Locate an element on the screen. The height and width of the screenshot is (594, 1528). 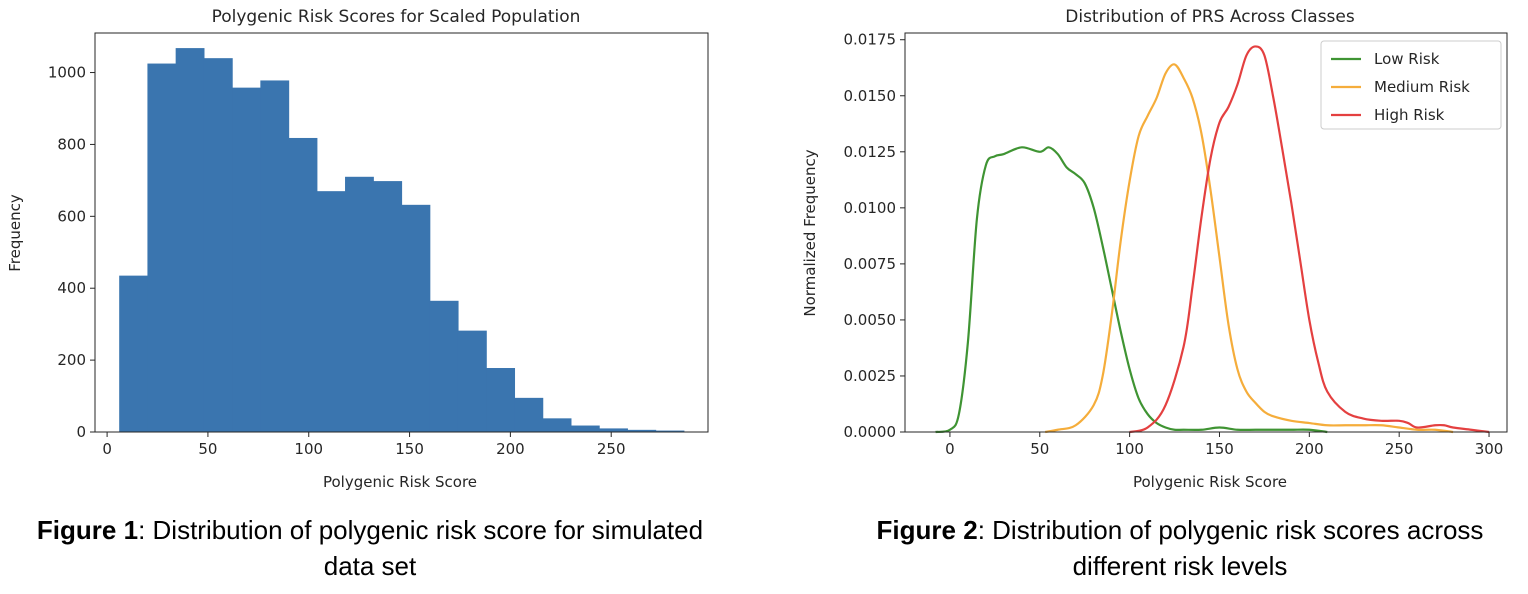
y-tick-label: 1000 is located at coordinates (67, 73).